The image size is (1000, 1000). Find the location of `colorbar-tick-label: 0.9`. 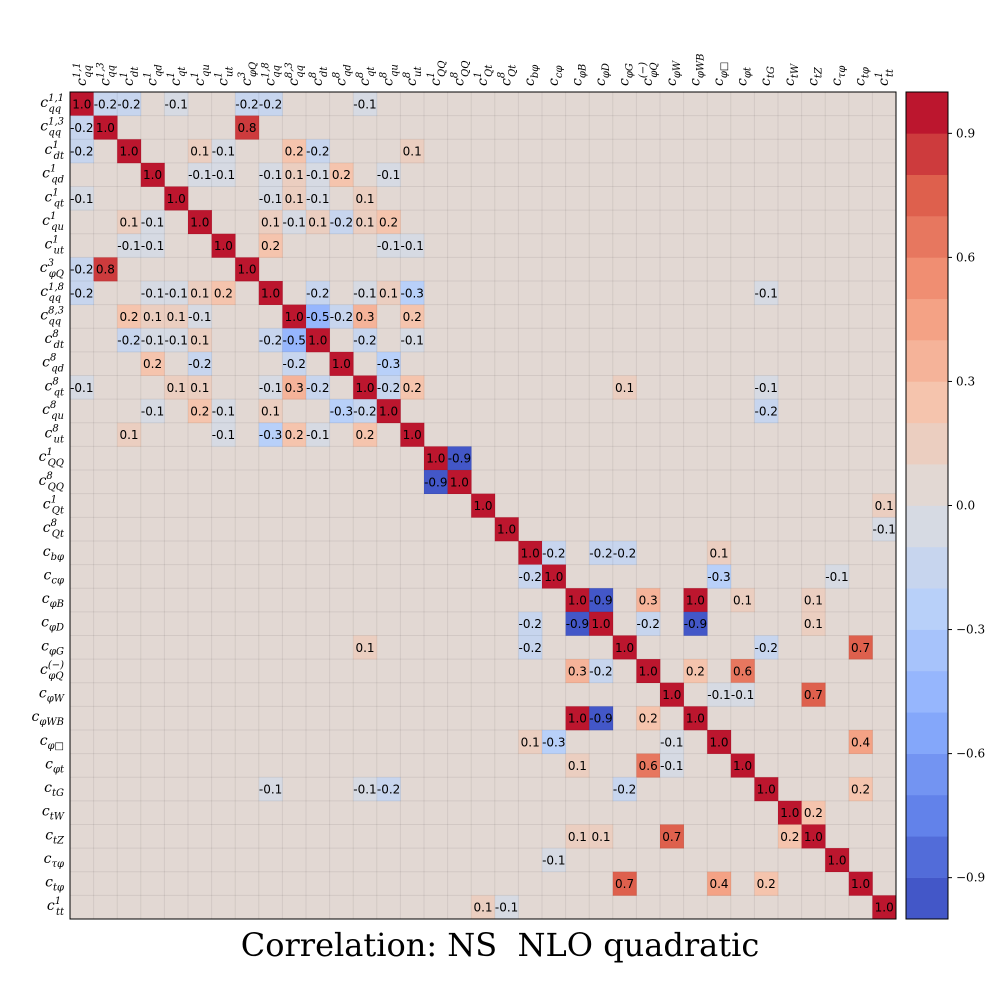

colorbar-tick-label: 0.9 is located at coordinates (965, 133).